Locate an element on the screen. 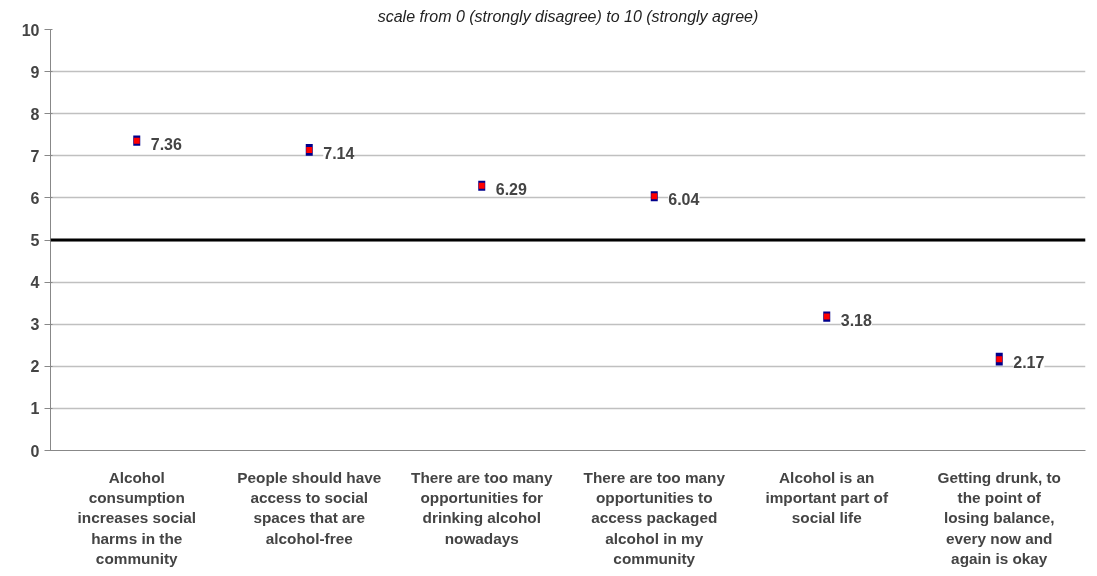  x-tick-label: Alcohol is an important part of social life is located at coordinates (827, 497).